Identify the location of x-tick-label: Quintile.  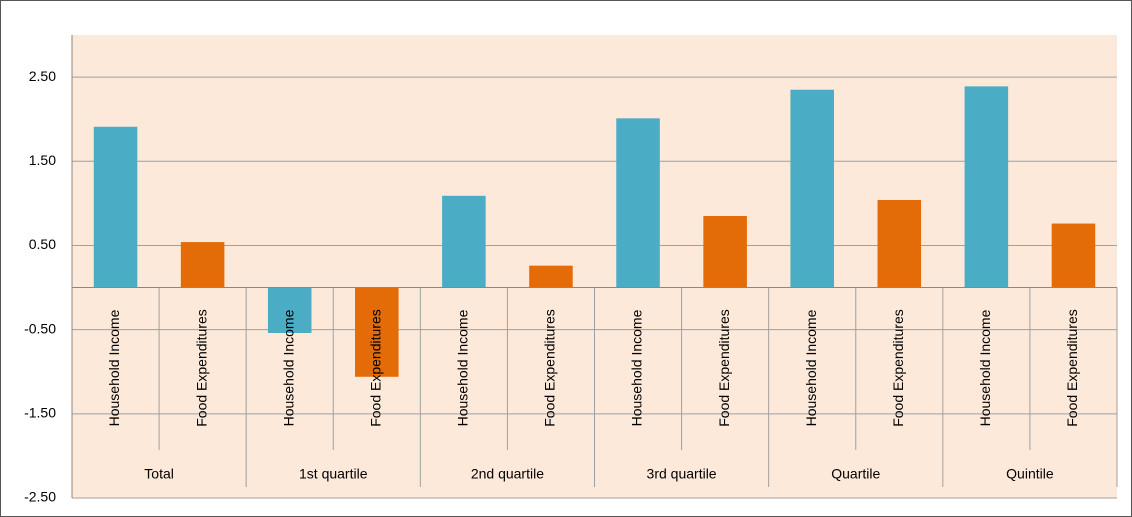
(1030, 474).